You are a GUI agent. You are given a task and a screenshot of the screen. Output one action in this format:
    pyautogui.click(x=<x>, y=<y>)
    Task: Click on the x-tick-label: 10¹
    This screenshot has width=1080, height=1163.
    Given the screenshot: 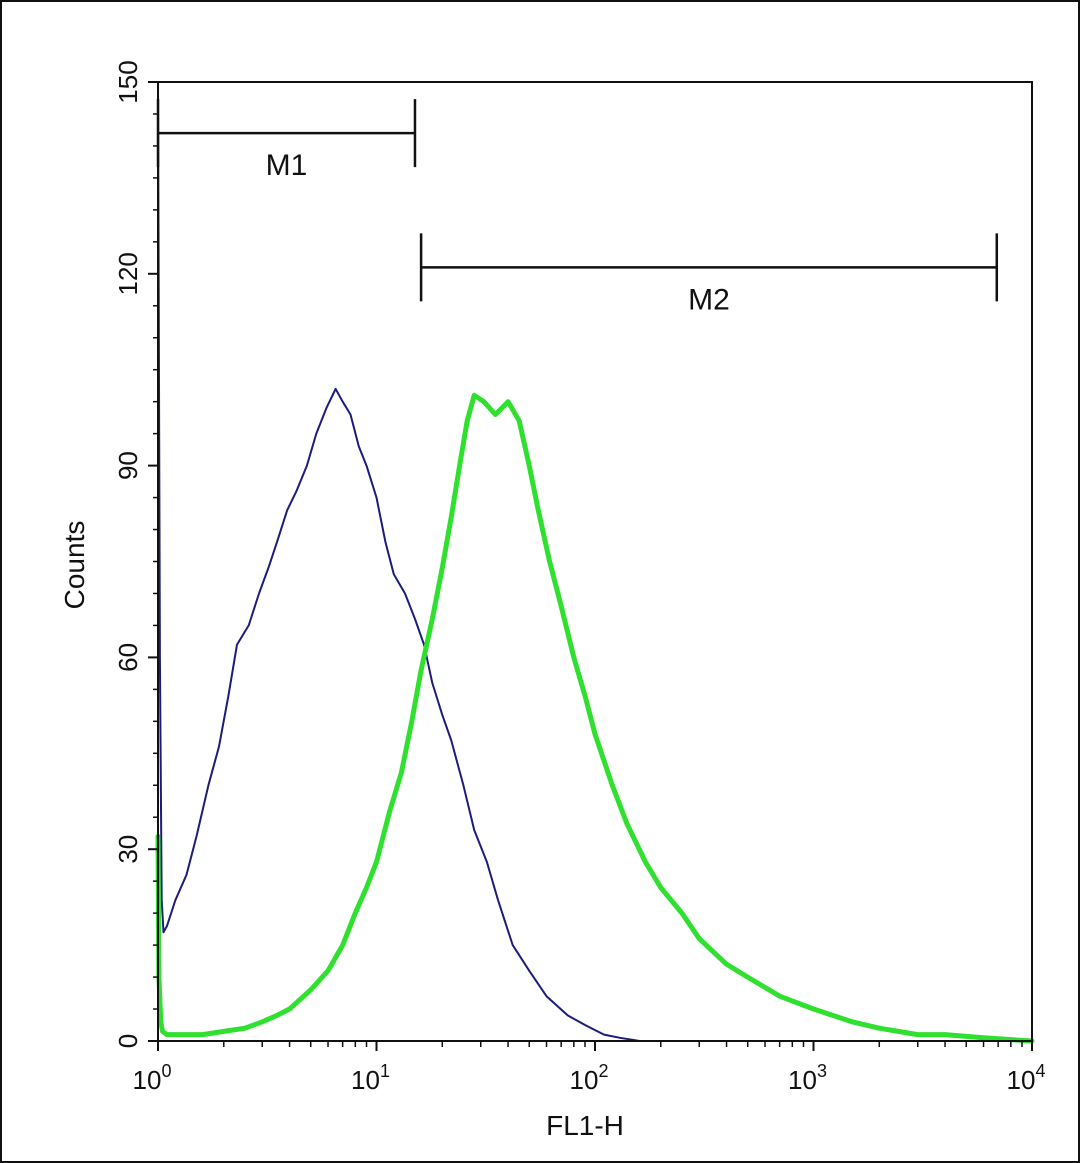 What is the action you would take?
    pyautogui.click(x=370, y=1078)
    